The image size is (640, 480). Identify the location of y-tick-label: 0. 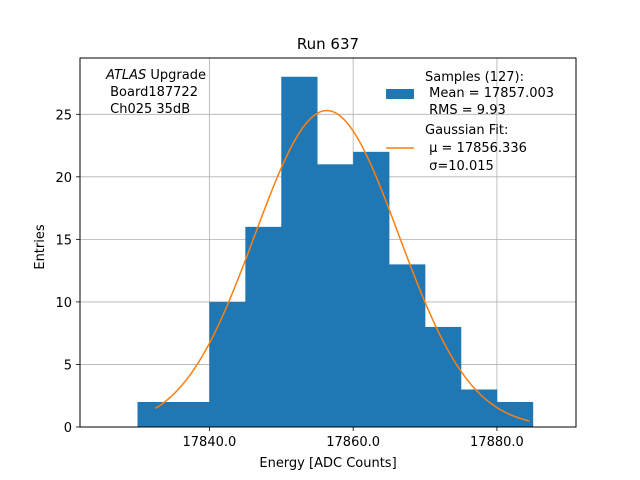
(68, 428).